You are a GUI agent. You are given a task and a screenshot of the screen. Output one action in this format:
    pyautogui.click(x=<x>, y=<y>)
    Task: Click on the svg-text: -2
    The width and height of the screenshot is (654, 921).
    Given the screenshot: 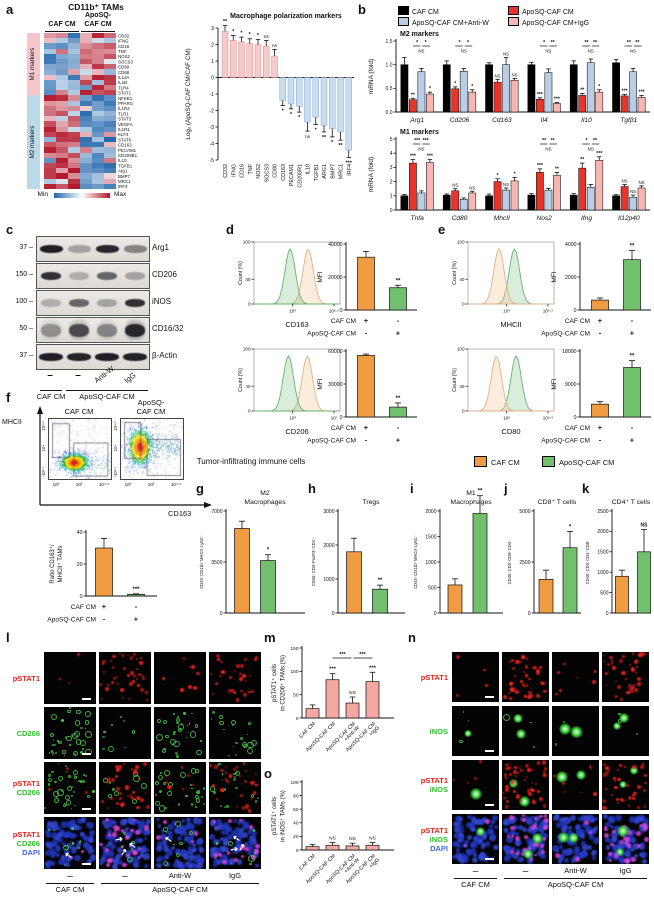 What is the action you would take?
    pyautogui.click(x=211, y=111)
    